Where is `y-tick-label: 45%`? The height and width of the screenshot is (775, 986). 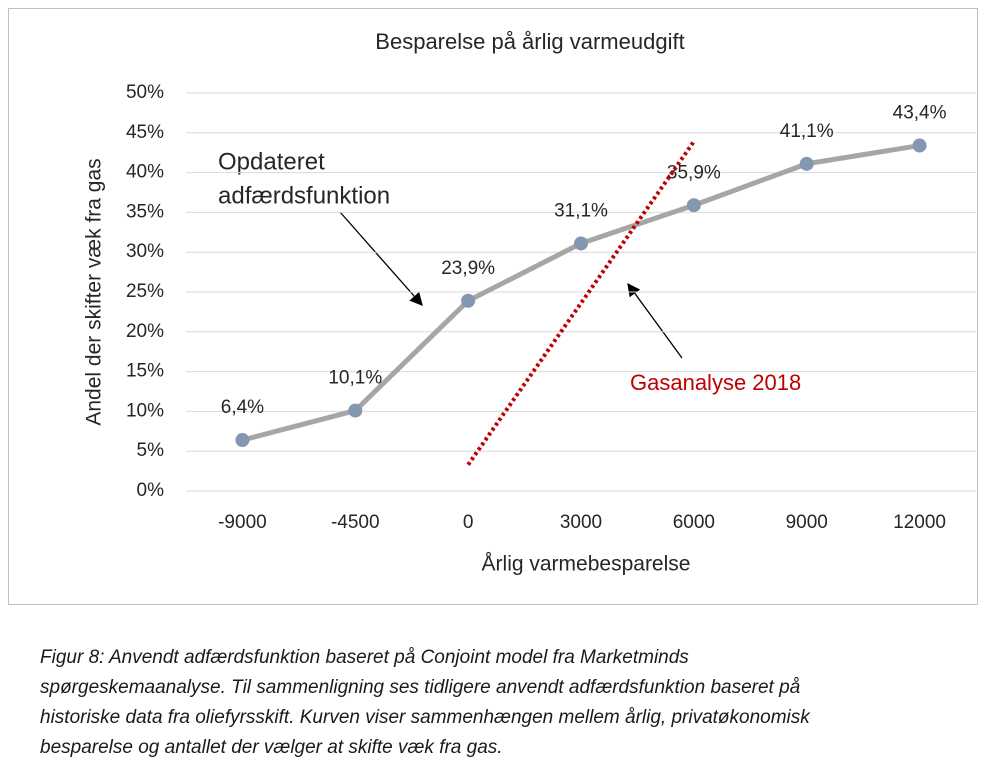
y-tick-label: 45% is located at coordinates (145, 132).